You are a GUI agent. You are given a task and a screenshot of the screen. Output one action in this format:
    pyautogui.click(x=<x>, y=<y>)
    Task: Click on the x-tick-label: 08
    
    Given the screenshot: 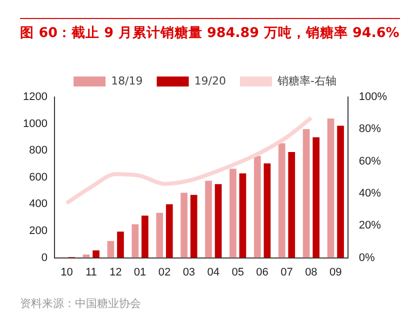 What is the action you would take?
    pyautogui.click(x=311, y=272)
    